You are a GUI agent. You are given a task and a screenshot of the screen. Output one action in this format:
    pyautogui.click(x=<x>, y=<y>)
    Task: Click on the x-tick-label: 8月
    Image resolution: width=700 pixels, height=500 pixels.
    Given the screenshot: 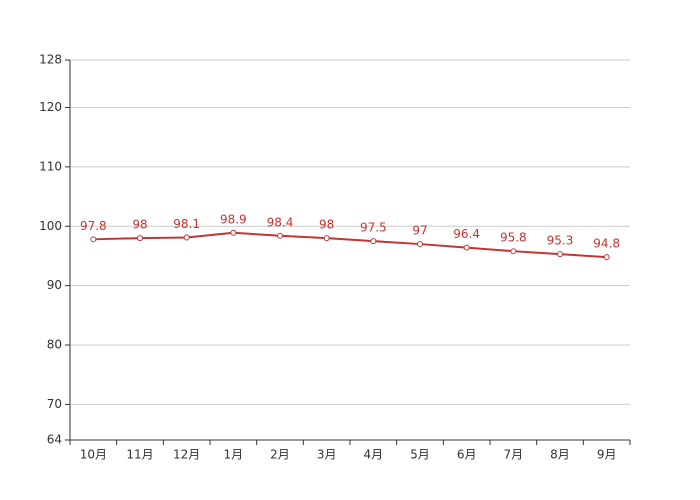 What is the action you would take?
    pyautogui.click(x=560, y=455)
    